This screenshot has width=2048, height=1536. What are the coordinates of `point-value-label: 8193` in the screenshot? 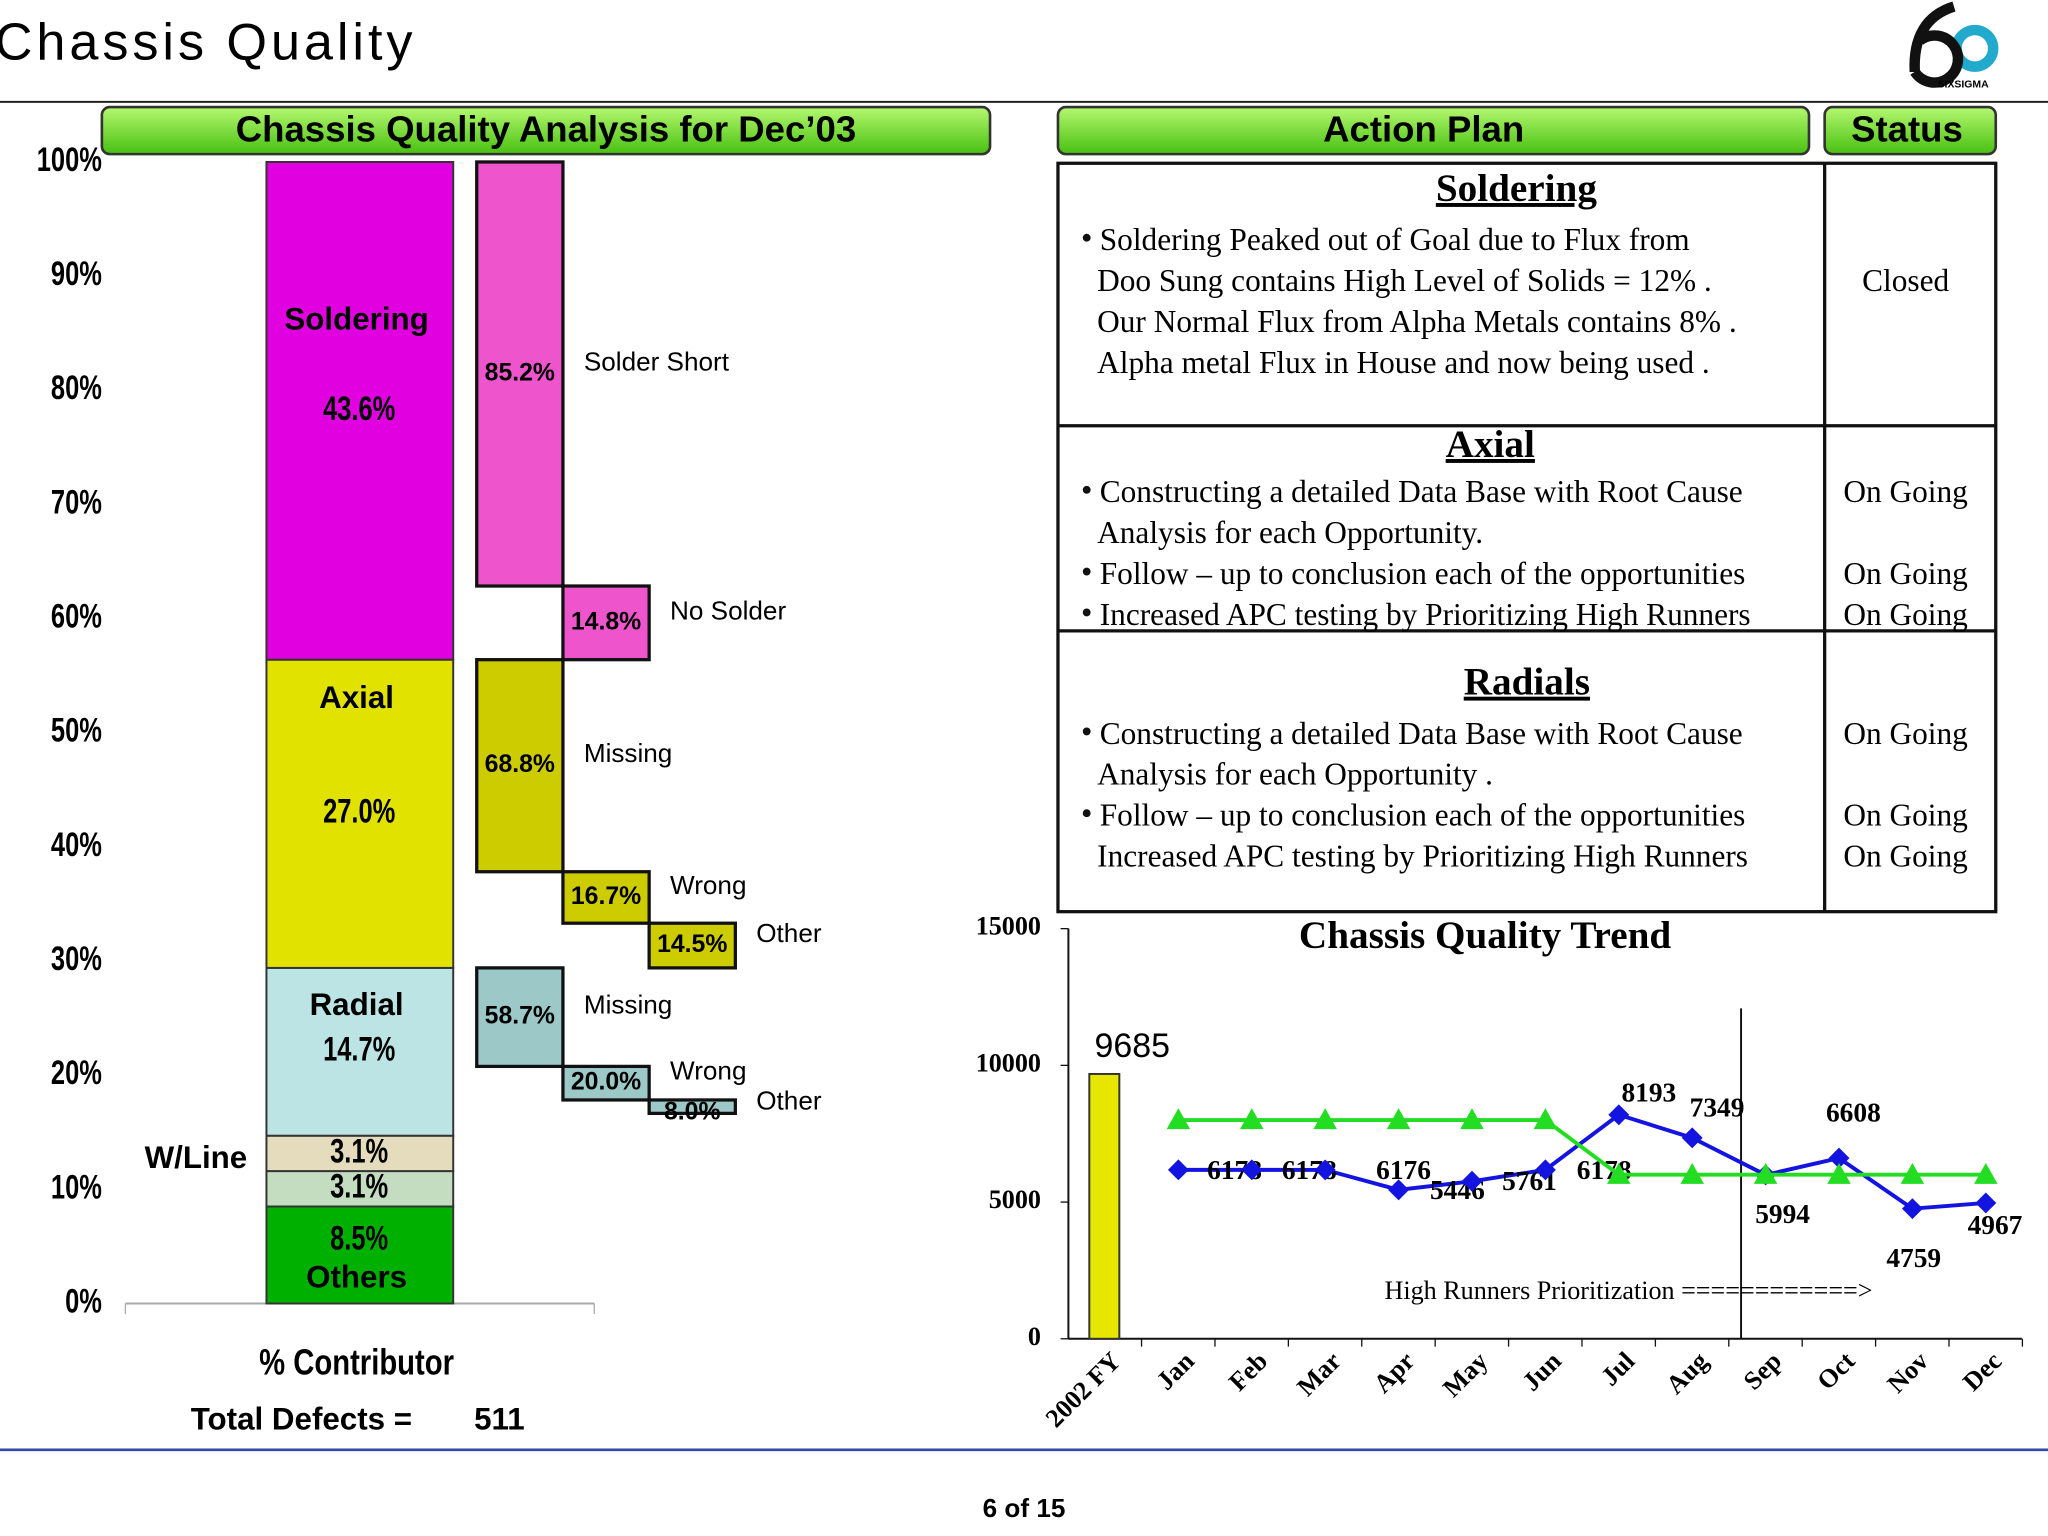 It's located at (1648, 1092).